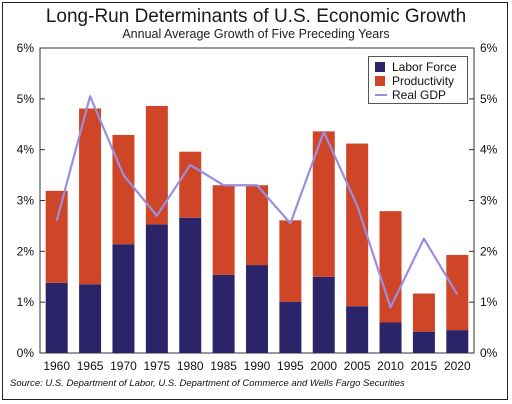 The image size is (512, 404). What do you see at coordinates (26, 302) in the screenshot?
I see `y-tick-label-left: 1%` at bounding box center [26, 302].